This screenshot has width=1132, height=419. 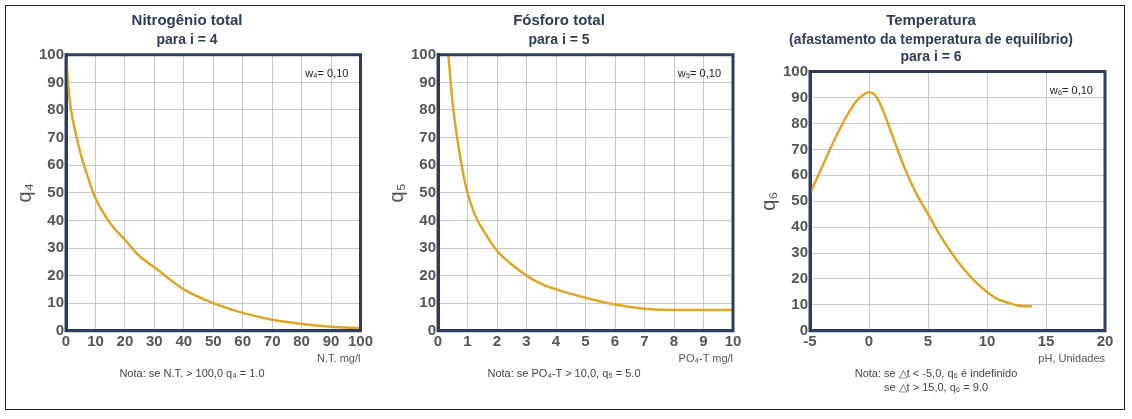 I want to click on annotation: w₄= 0,10, so click(x=326, y=73).